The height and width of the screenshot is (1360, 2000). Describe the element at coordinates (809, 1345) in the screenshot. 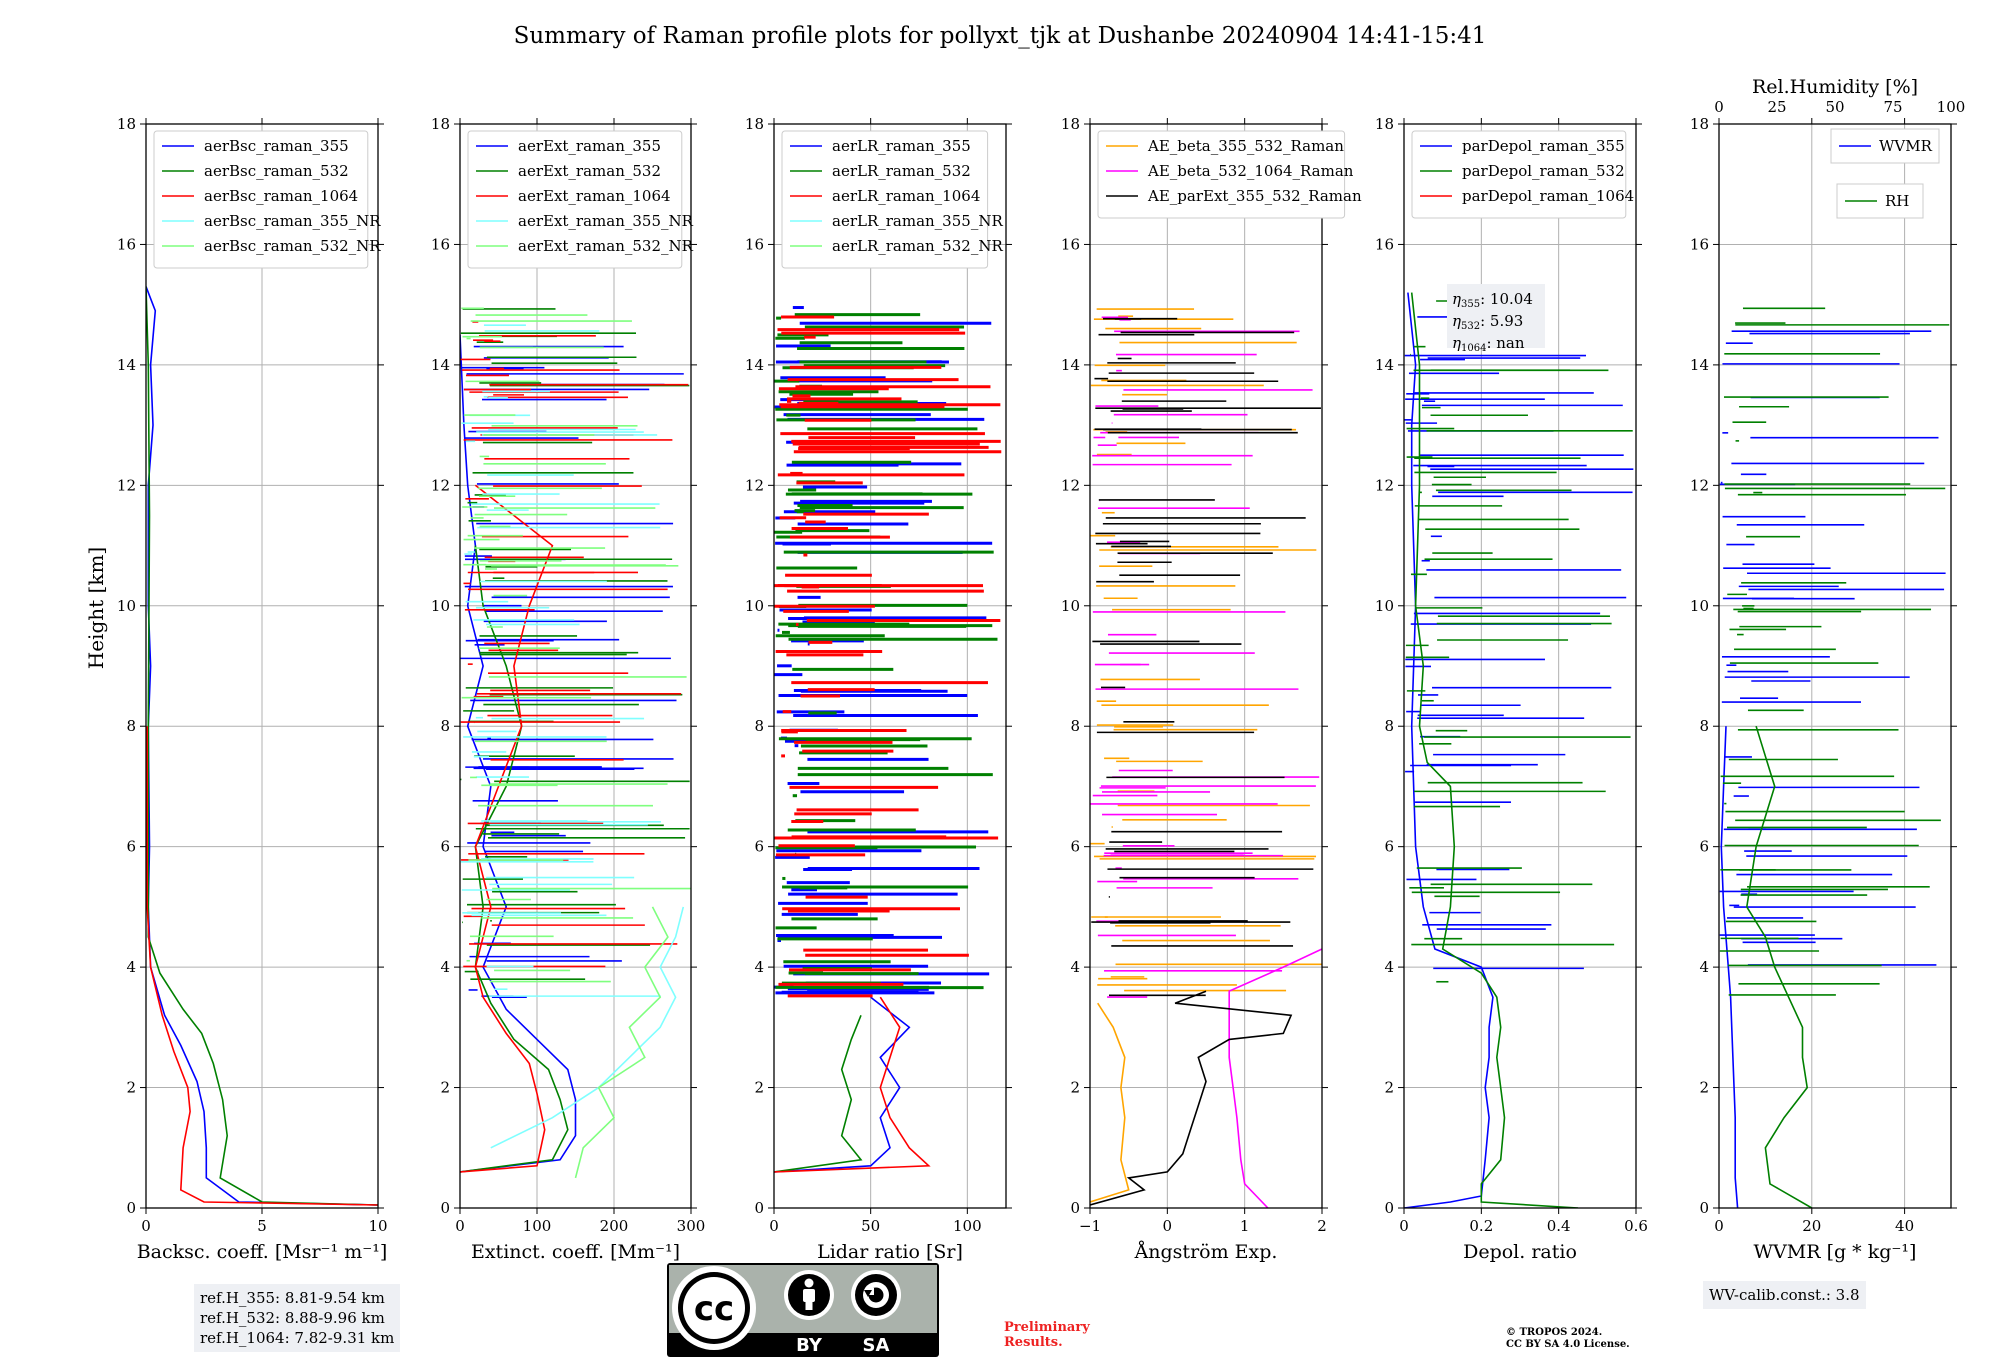

I see `by-label: BY` at that location.